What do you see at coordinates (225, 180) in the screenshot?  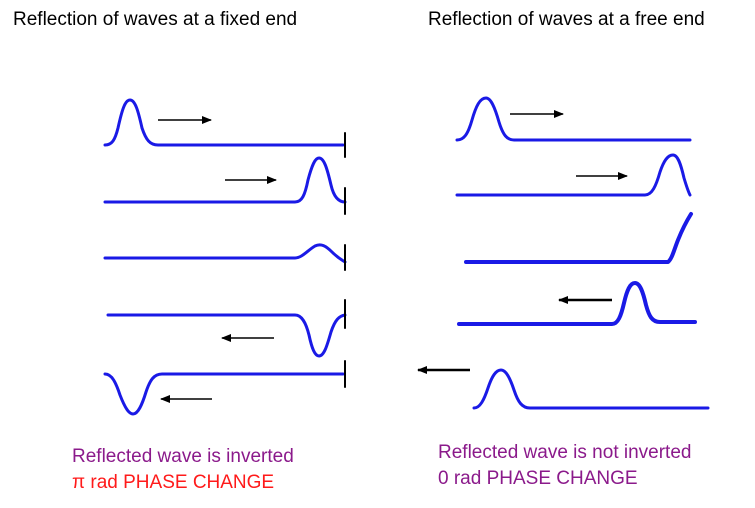 I see `fixed-row2-wave` at bounding box center [225, 180].